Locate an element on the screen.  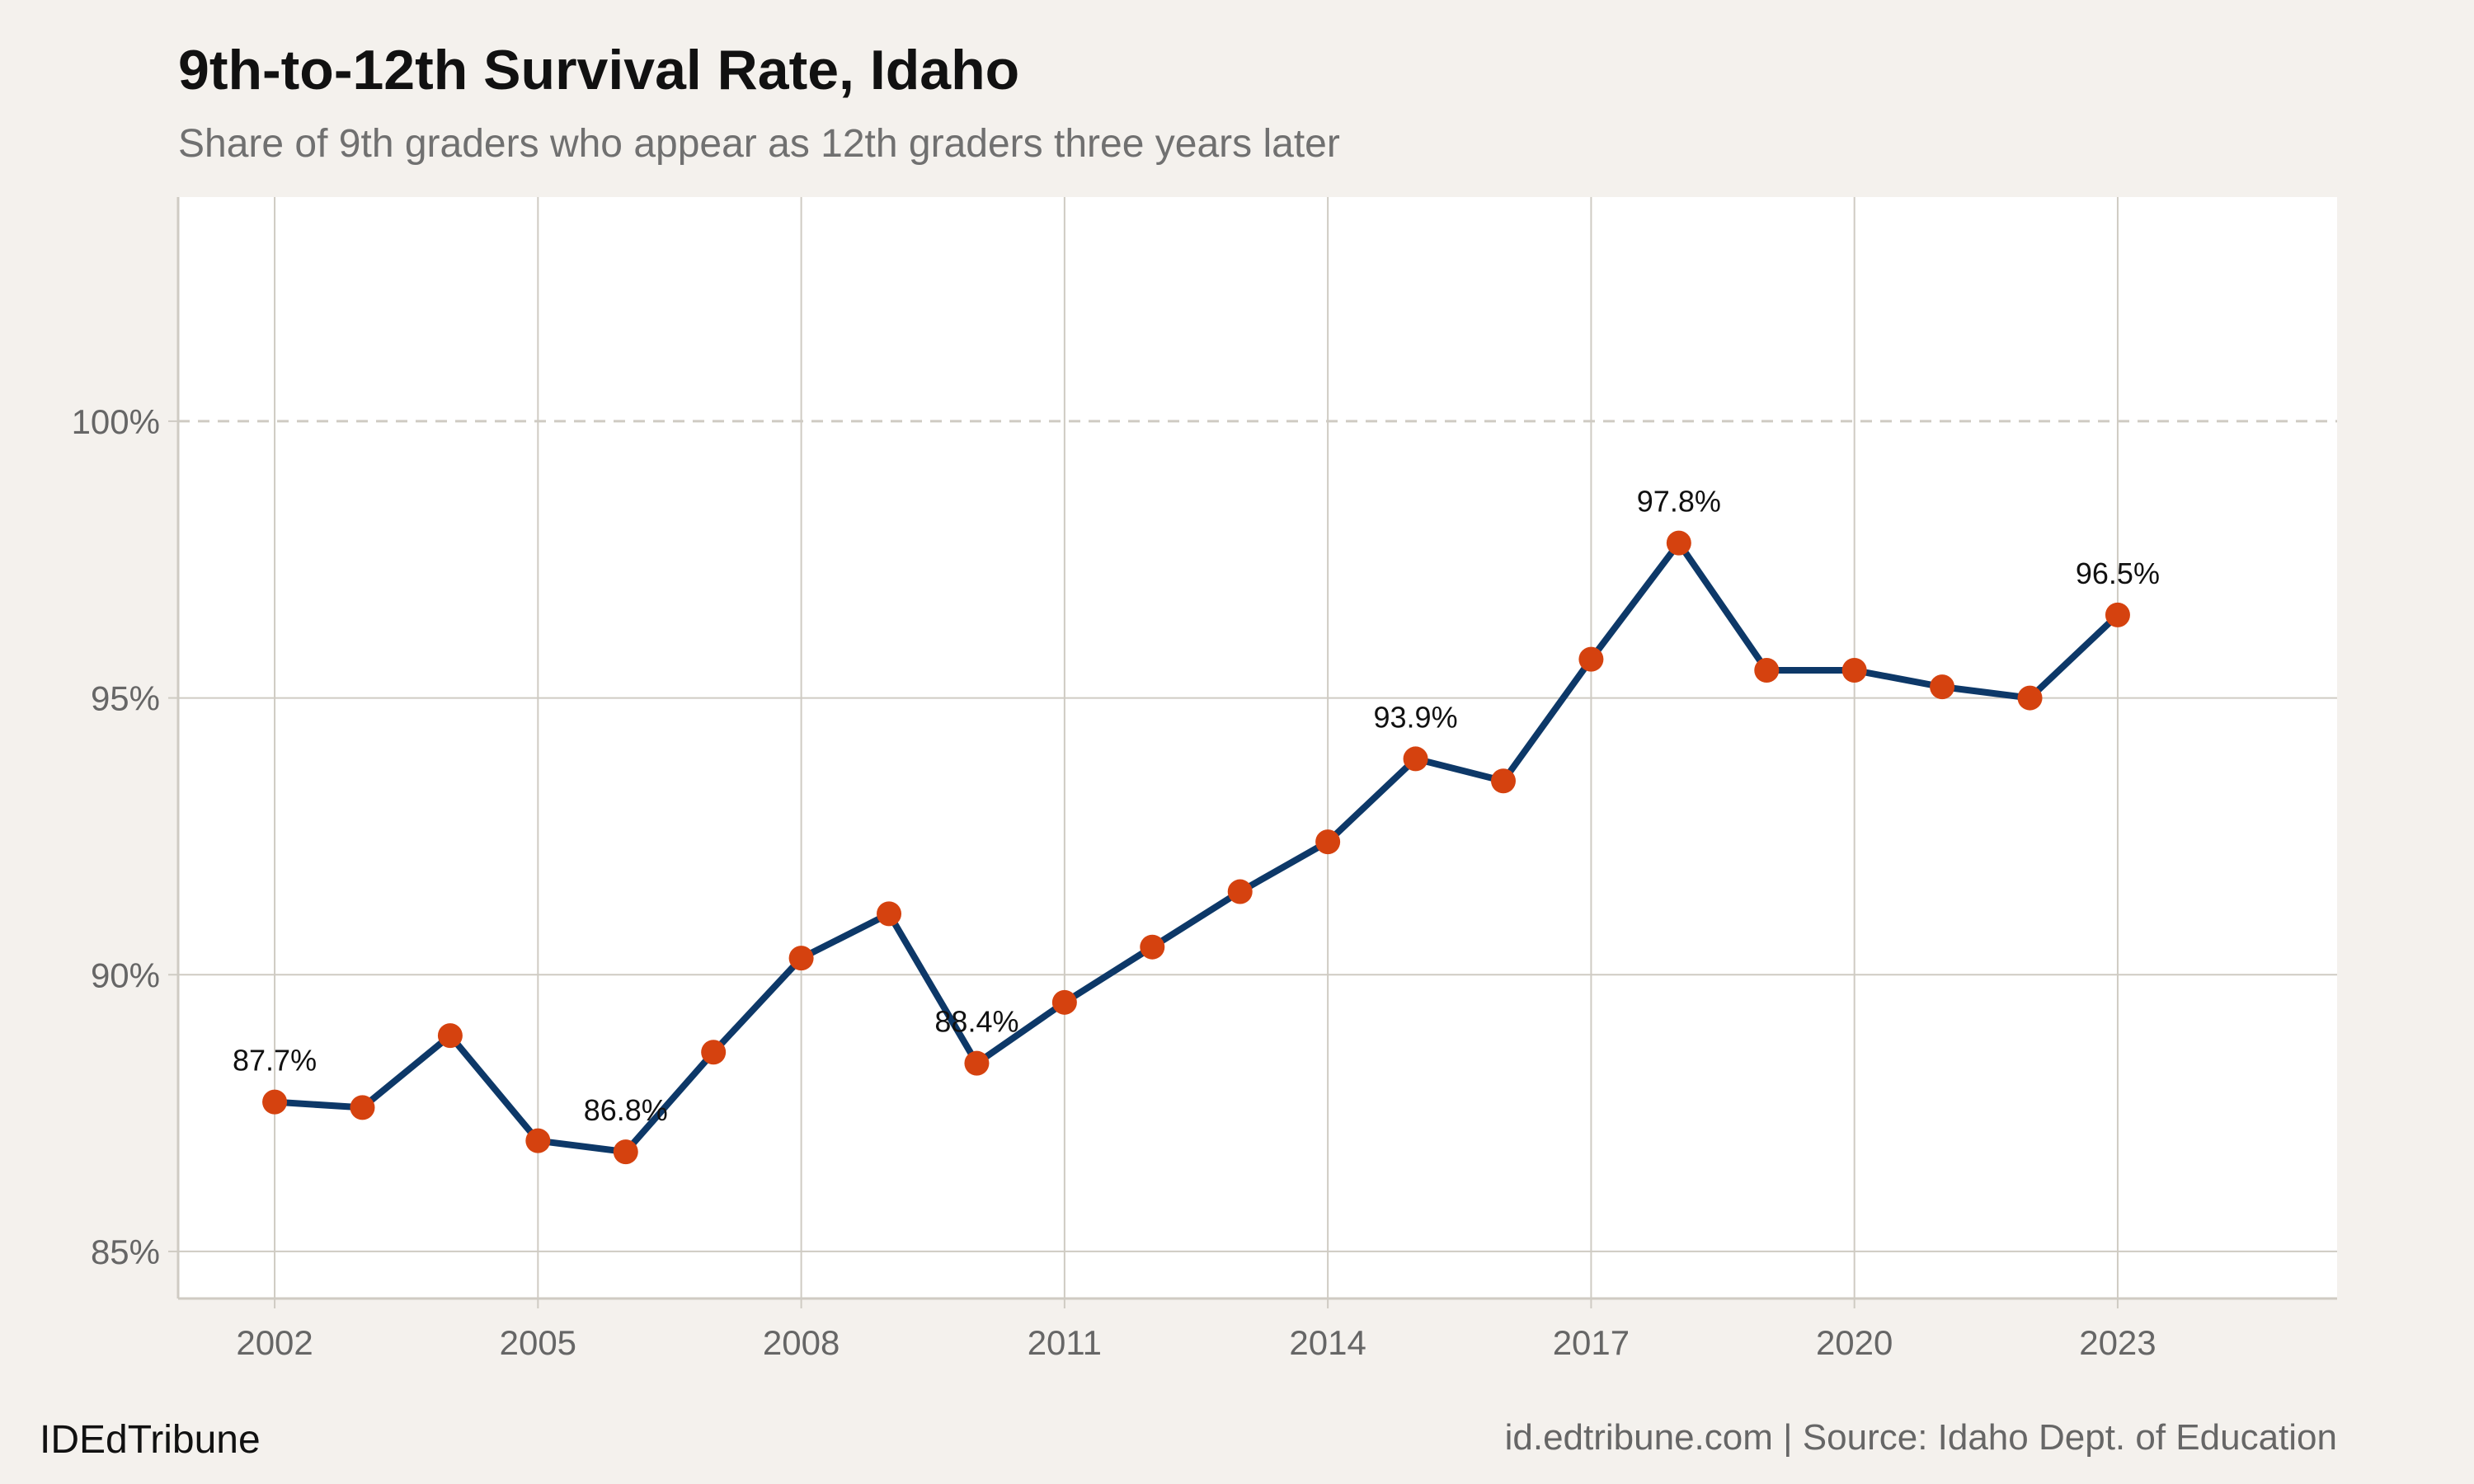
data-point-2013 is located at coordinates (1240, 891).